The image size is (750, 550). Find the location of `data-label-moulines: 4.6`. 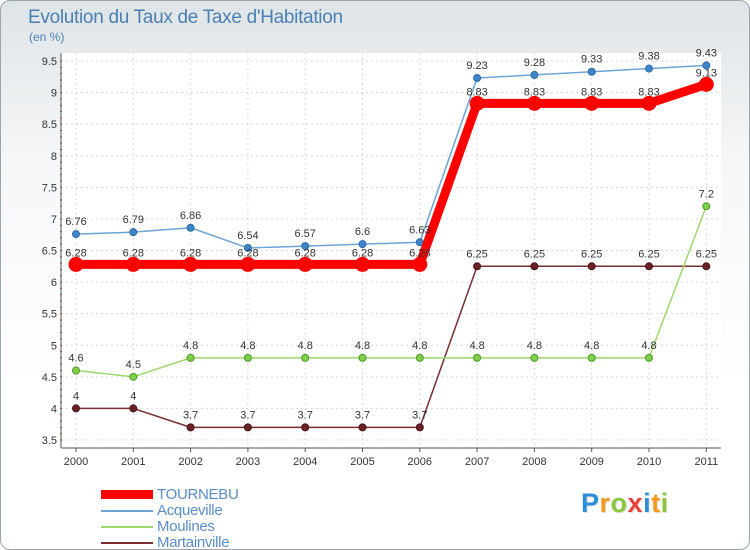

data-label-moulines: 4.6 is located at coordinates (75, 359).